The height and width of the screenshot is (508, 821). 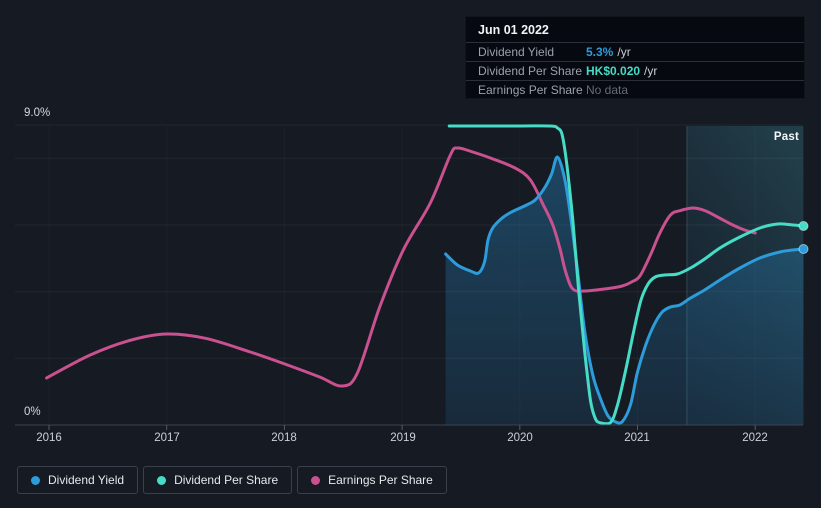 I want to click on legend-item-earnings-per-share: Earnings Per Share, so click(x=372, y=480).